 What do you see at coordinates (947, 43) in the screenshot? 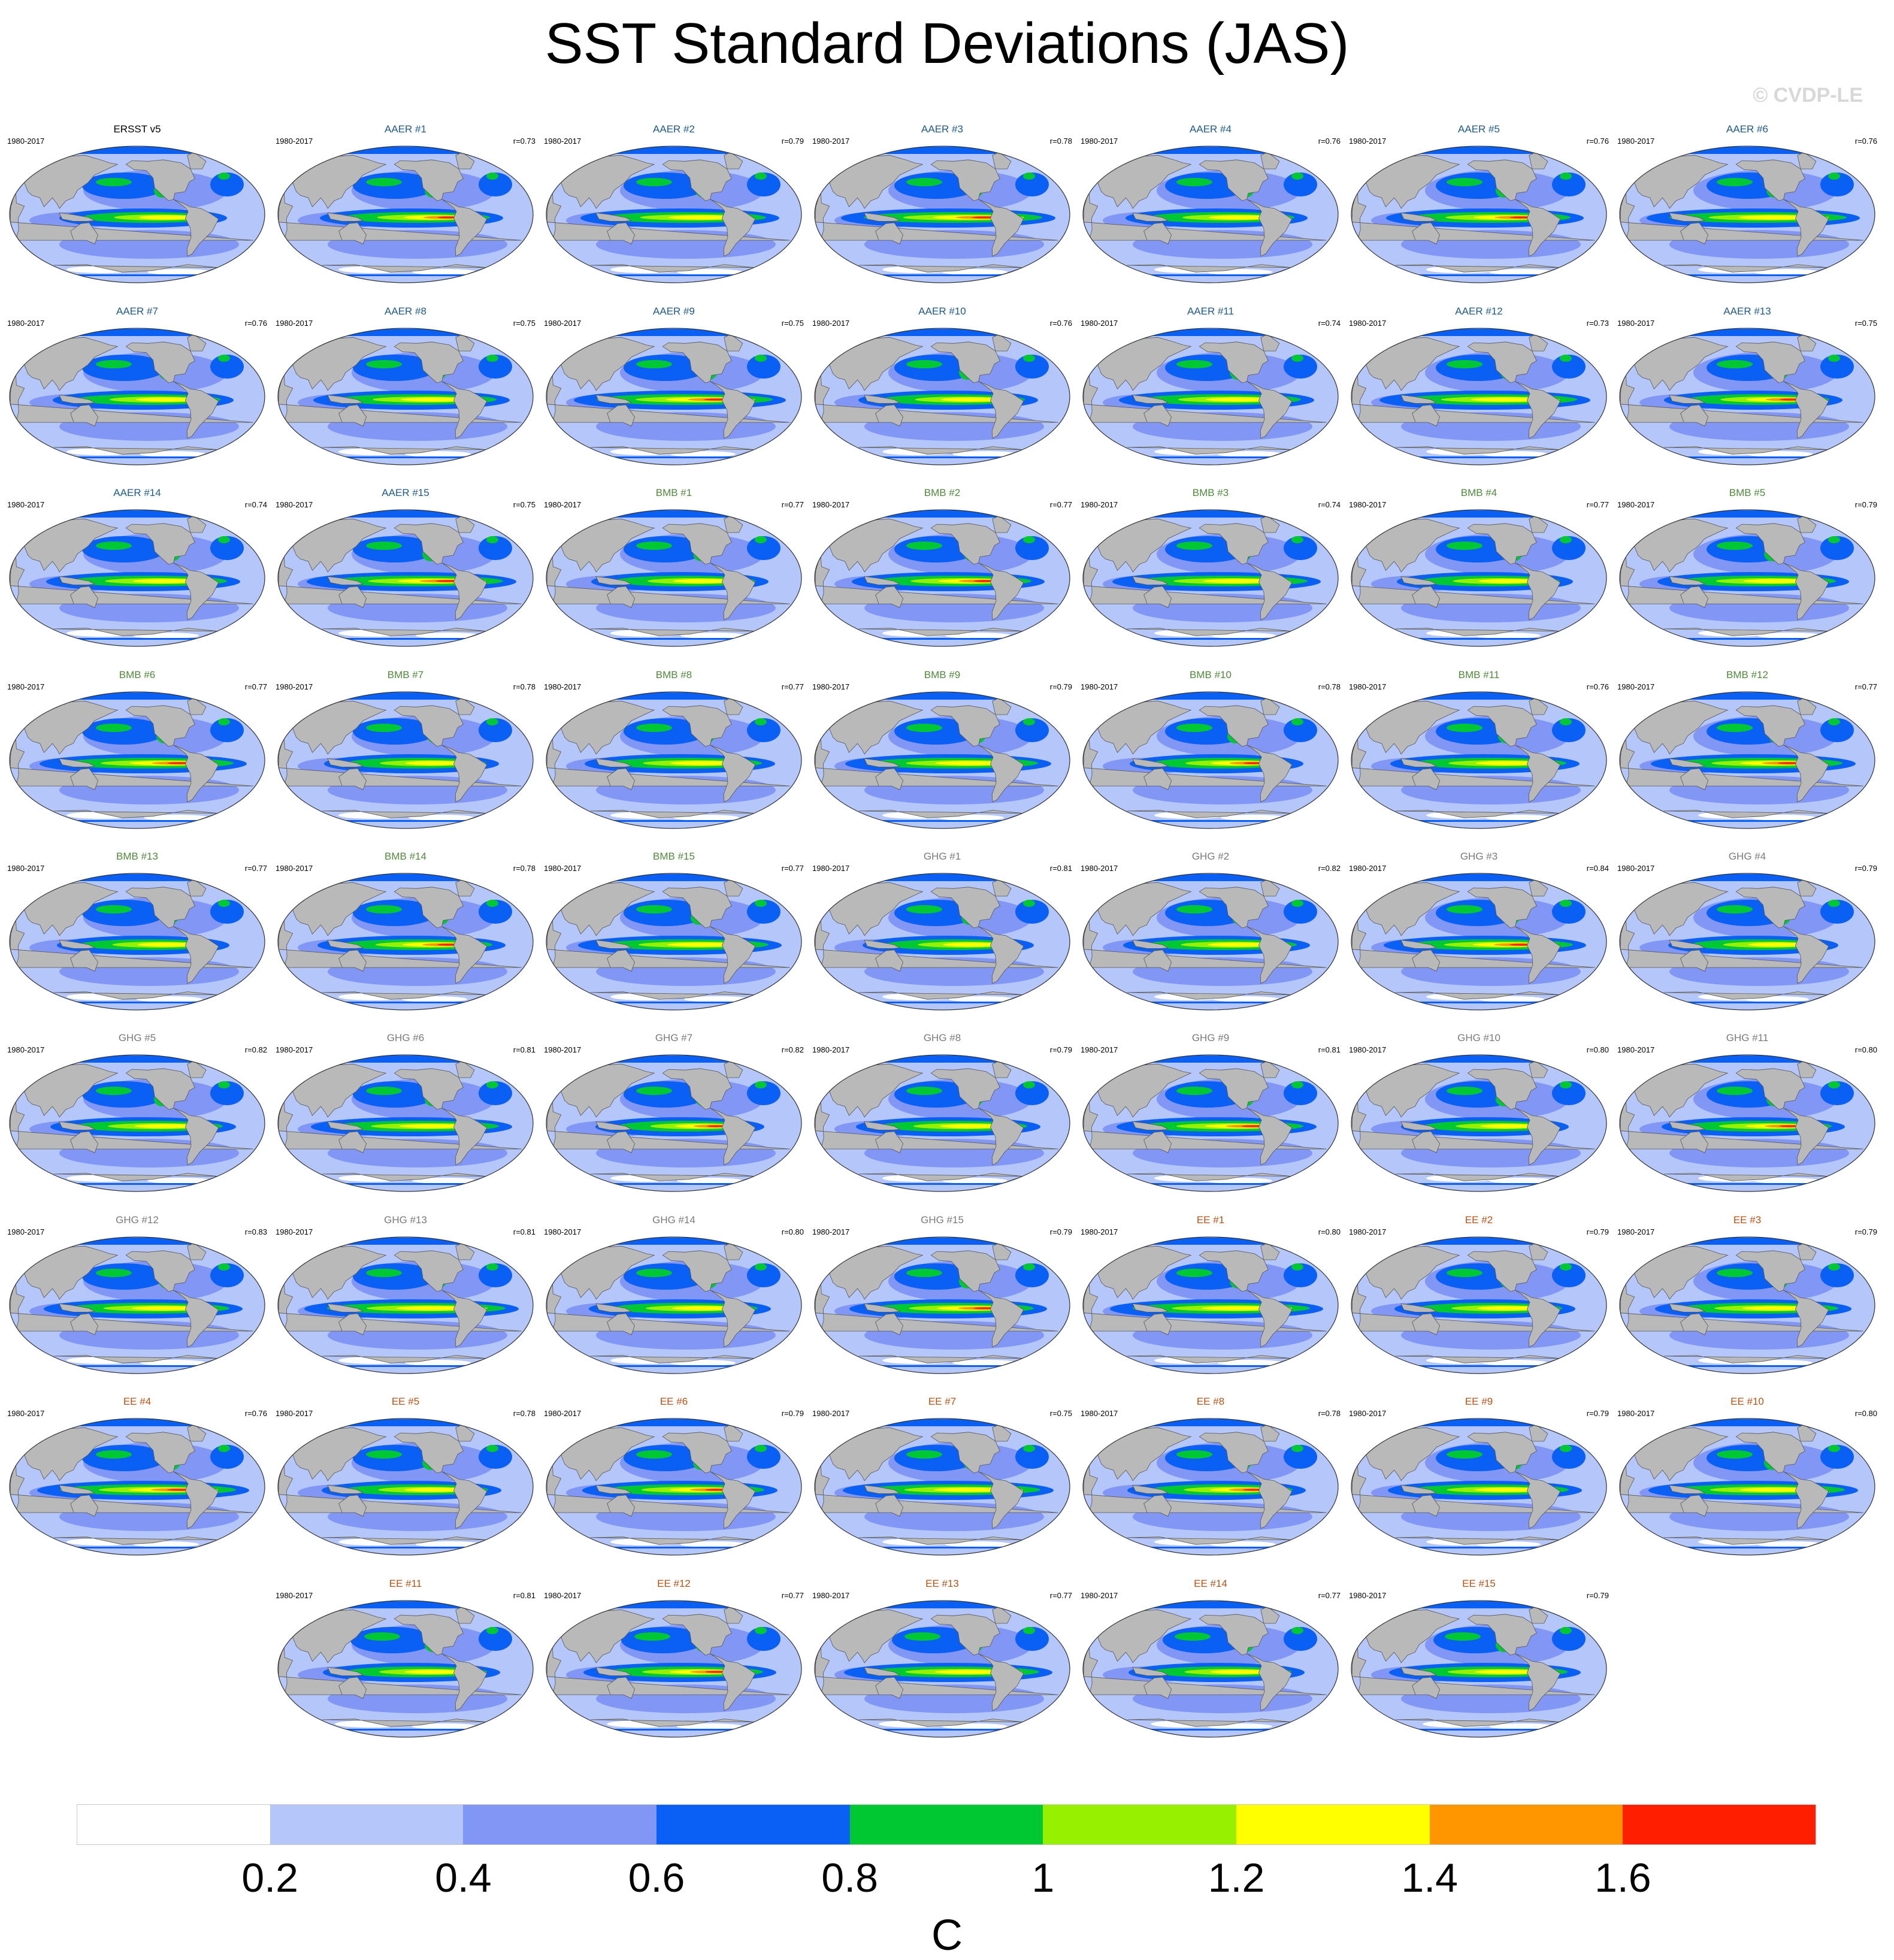
I see `chart-title: SST Standard Deviations (JAS)` at bounding box center [947, 43].